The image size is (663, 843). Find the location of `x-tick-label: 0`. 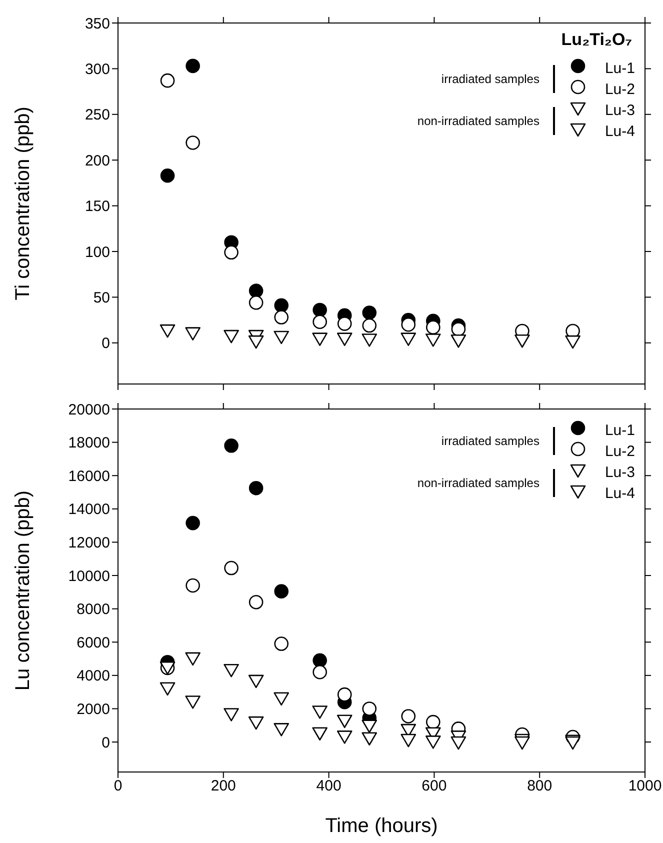

x-tick-label: 0 is located at coordinates (118, 786).